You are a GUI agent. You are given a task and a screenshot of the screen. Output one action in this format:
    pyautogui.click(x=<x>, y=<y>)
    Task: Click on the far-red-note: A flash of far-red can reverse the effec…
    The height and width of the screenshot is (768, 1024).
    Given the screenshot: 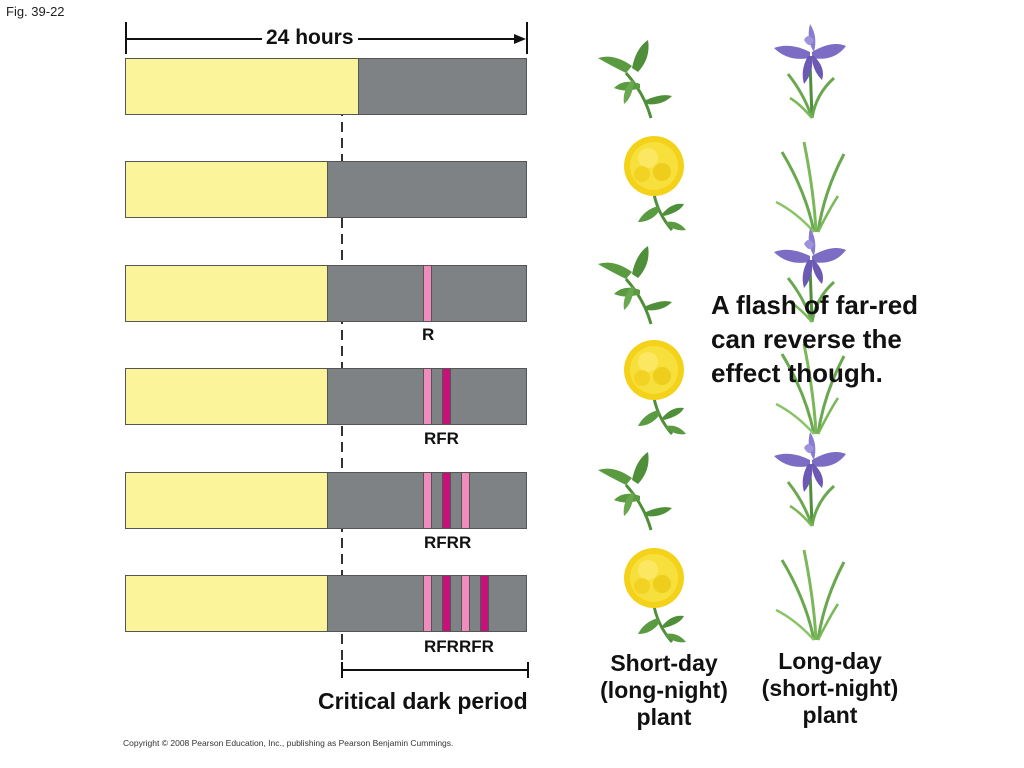 What is the action you would take?
    pyautogui.click(x=836, y=339)
    